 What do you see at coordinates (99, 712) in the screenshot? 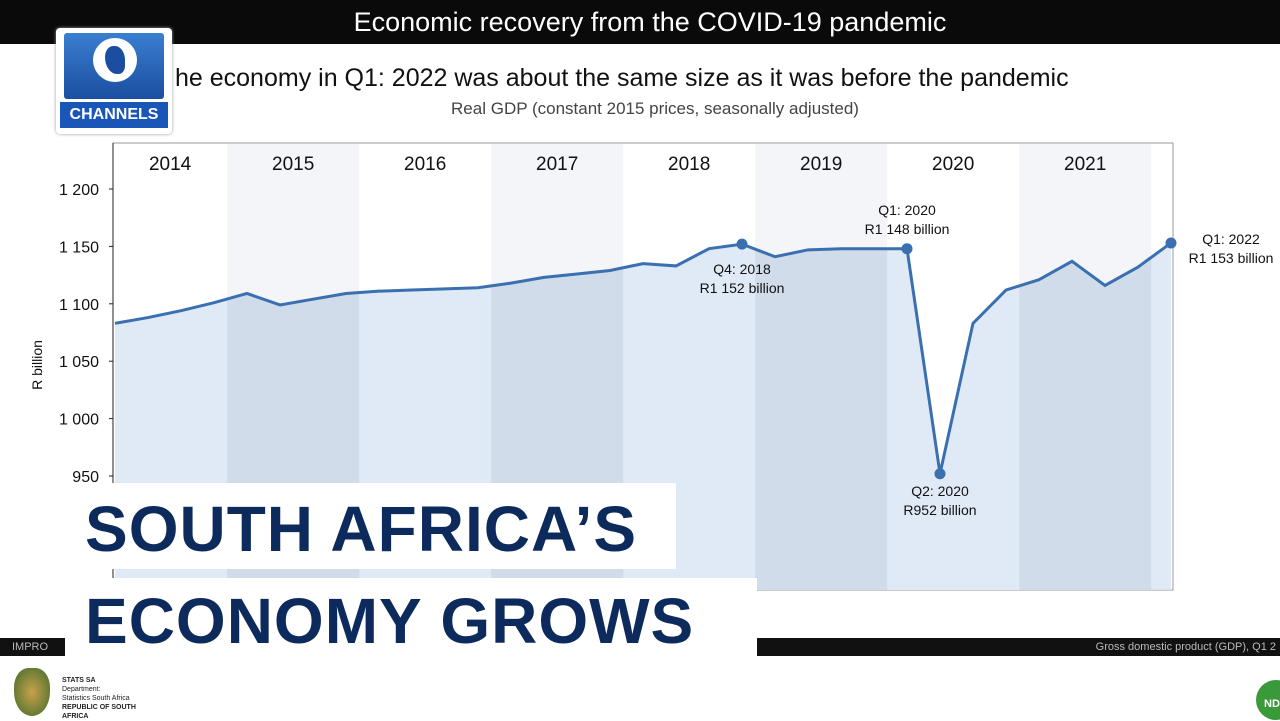
I see `stats-sa-country: REPUBLIC OF SOUTH AFRICA` at bounding box center [99, 712].